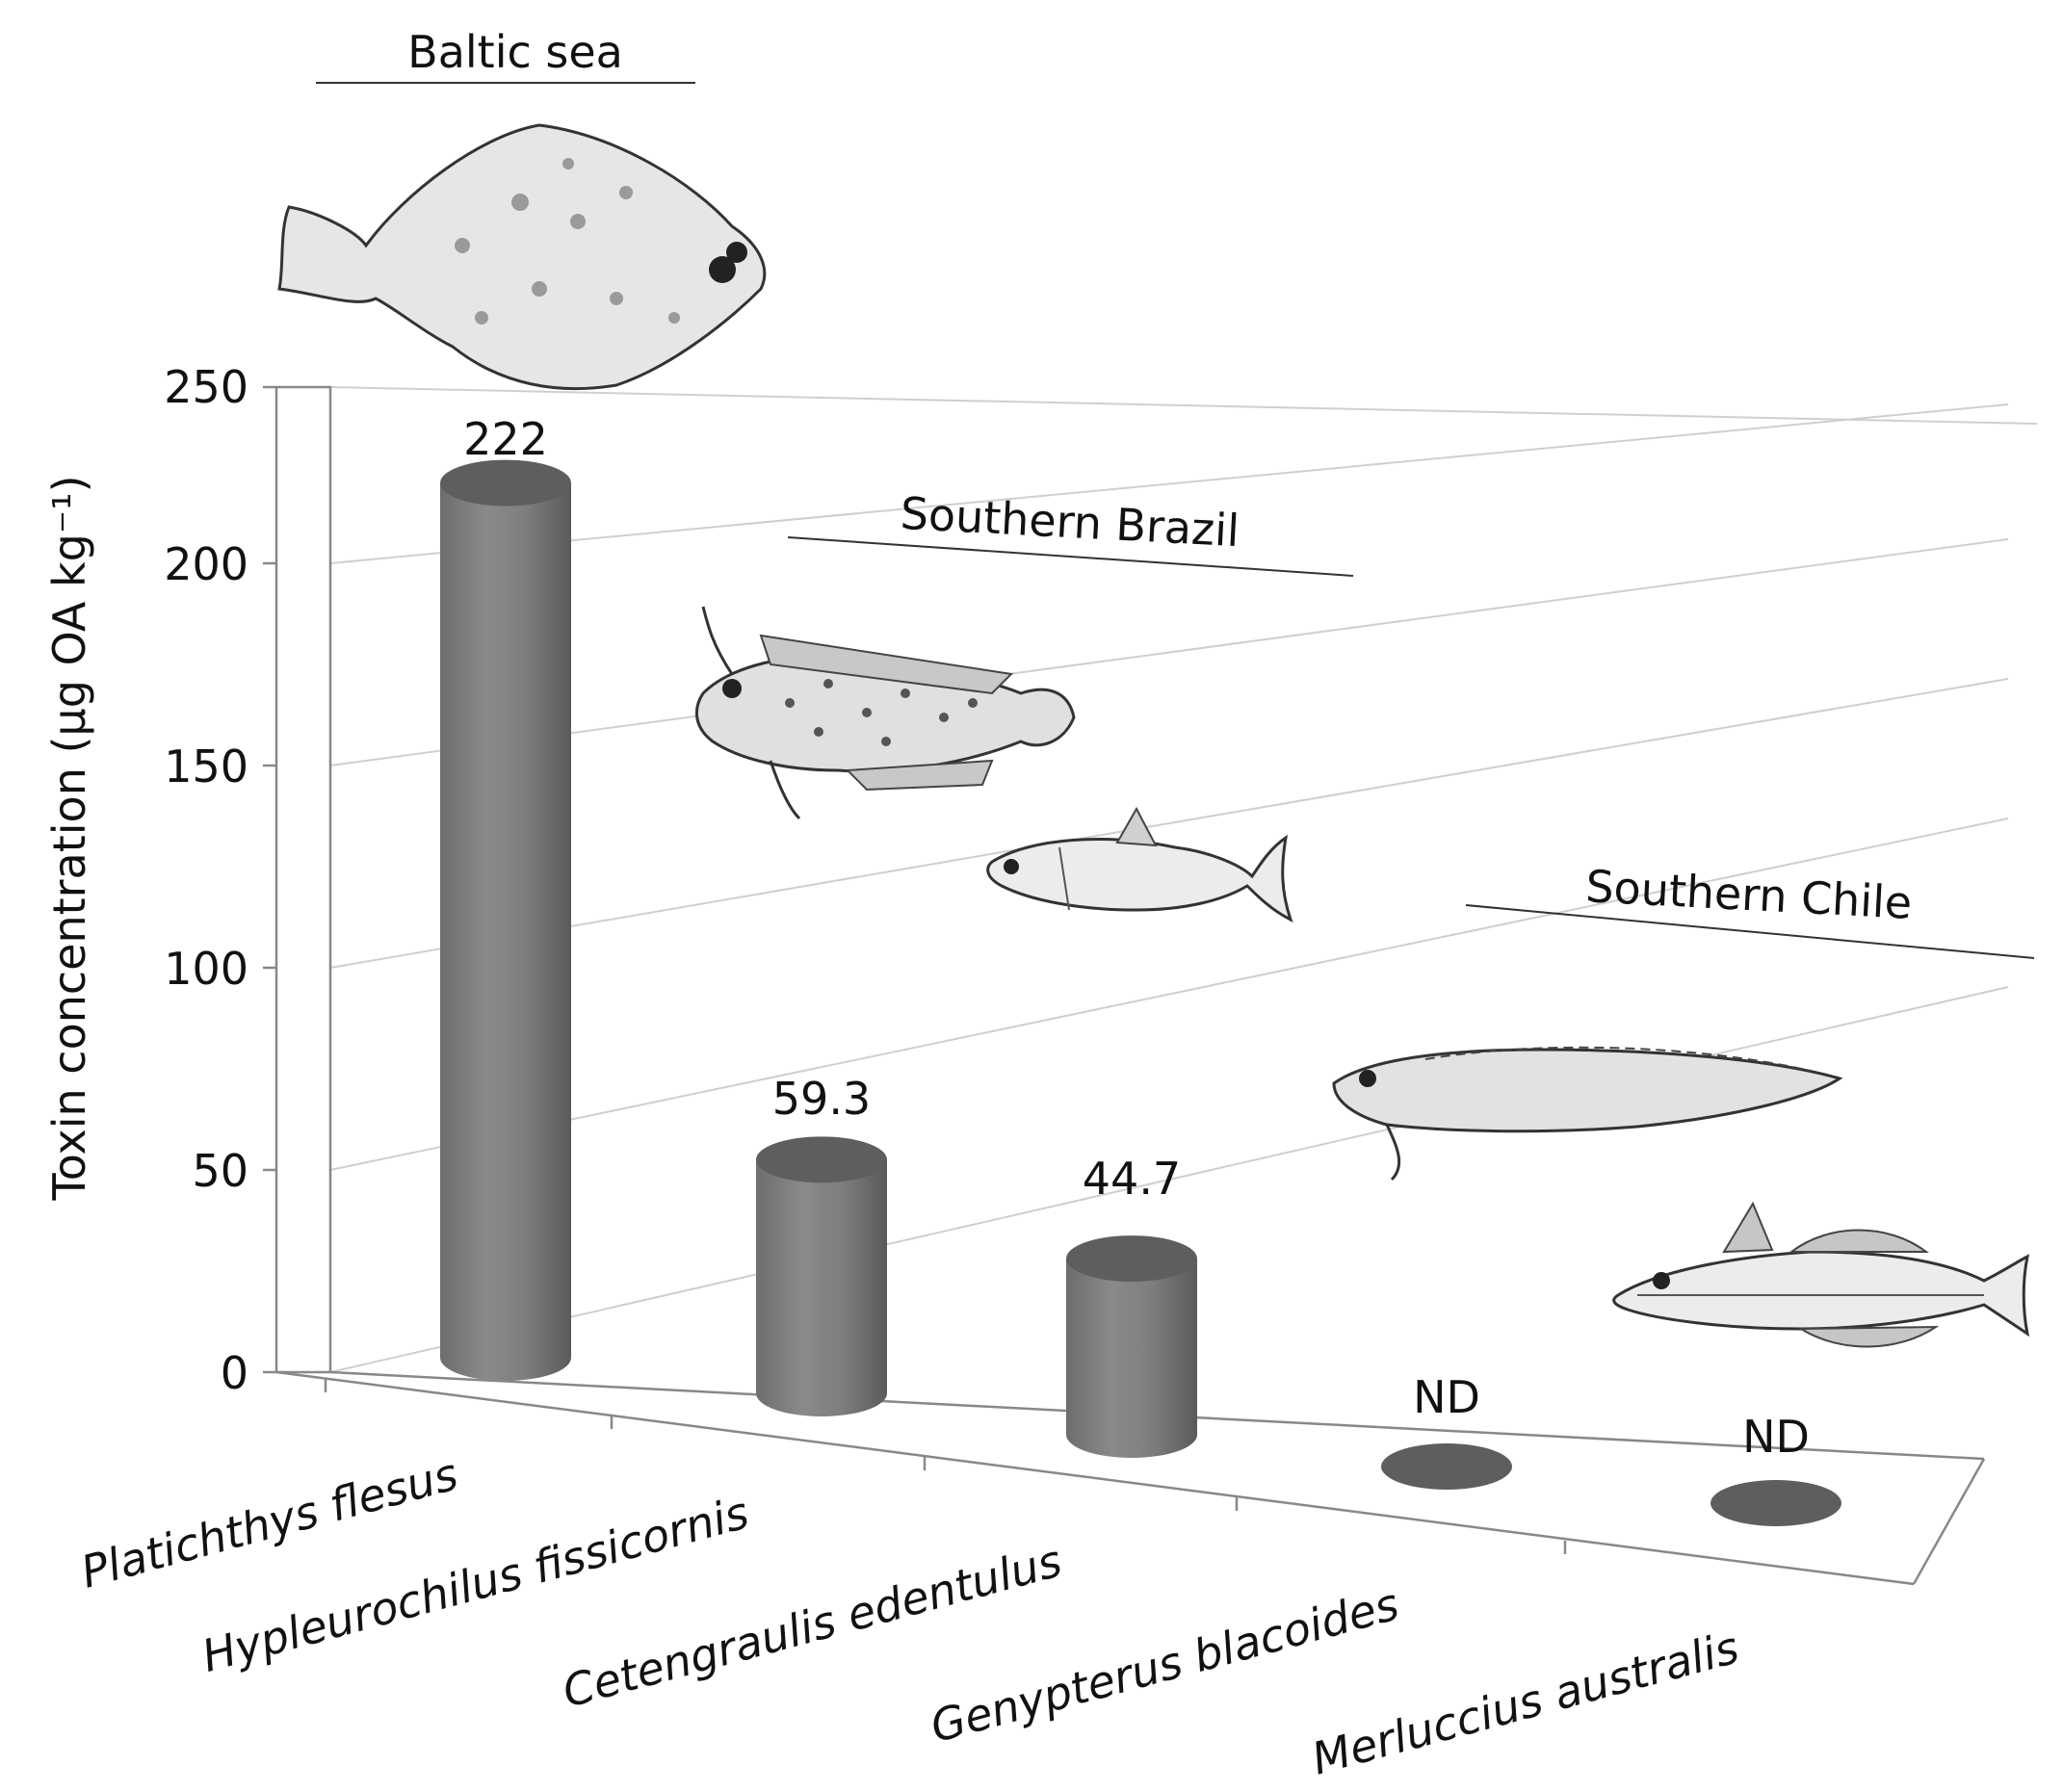 Image resolution: width=2063 pixels, height=1792 pixels. I want to click on anchovy-illustration, so click(1139, 864).